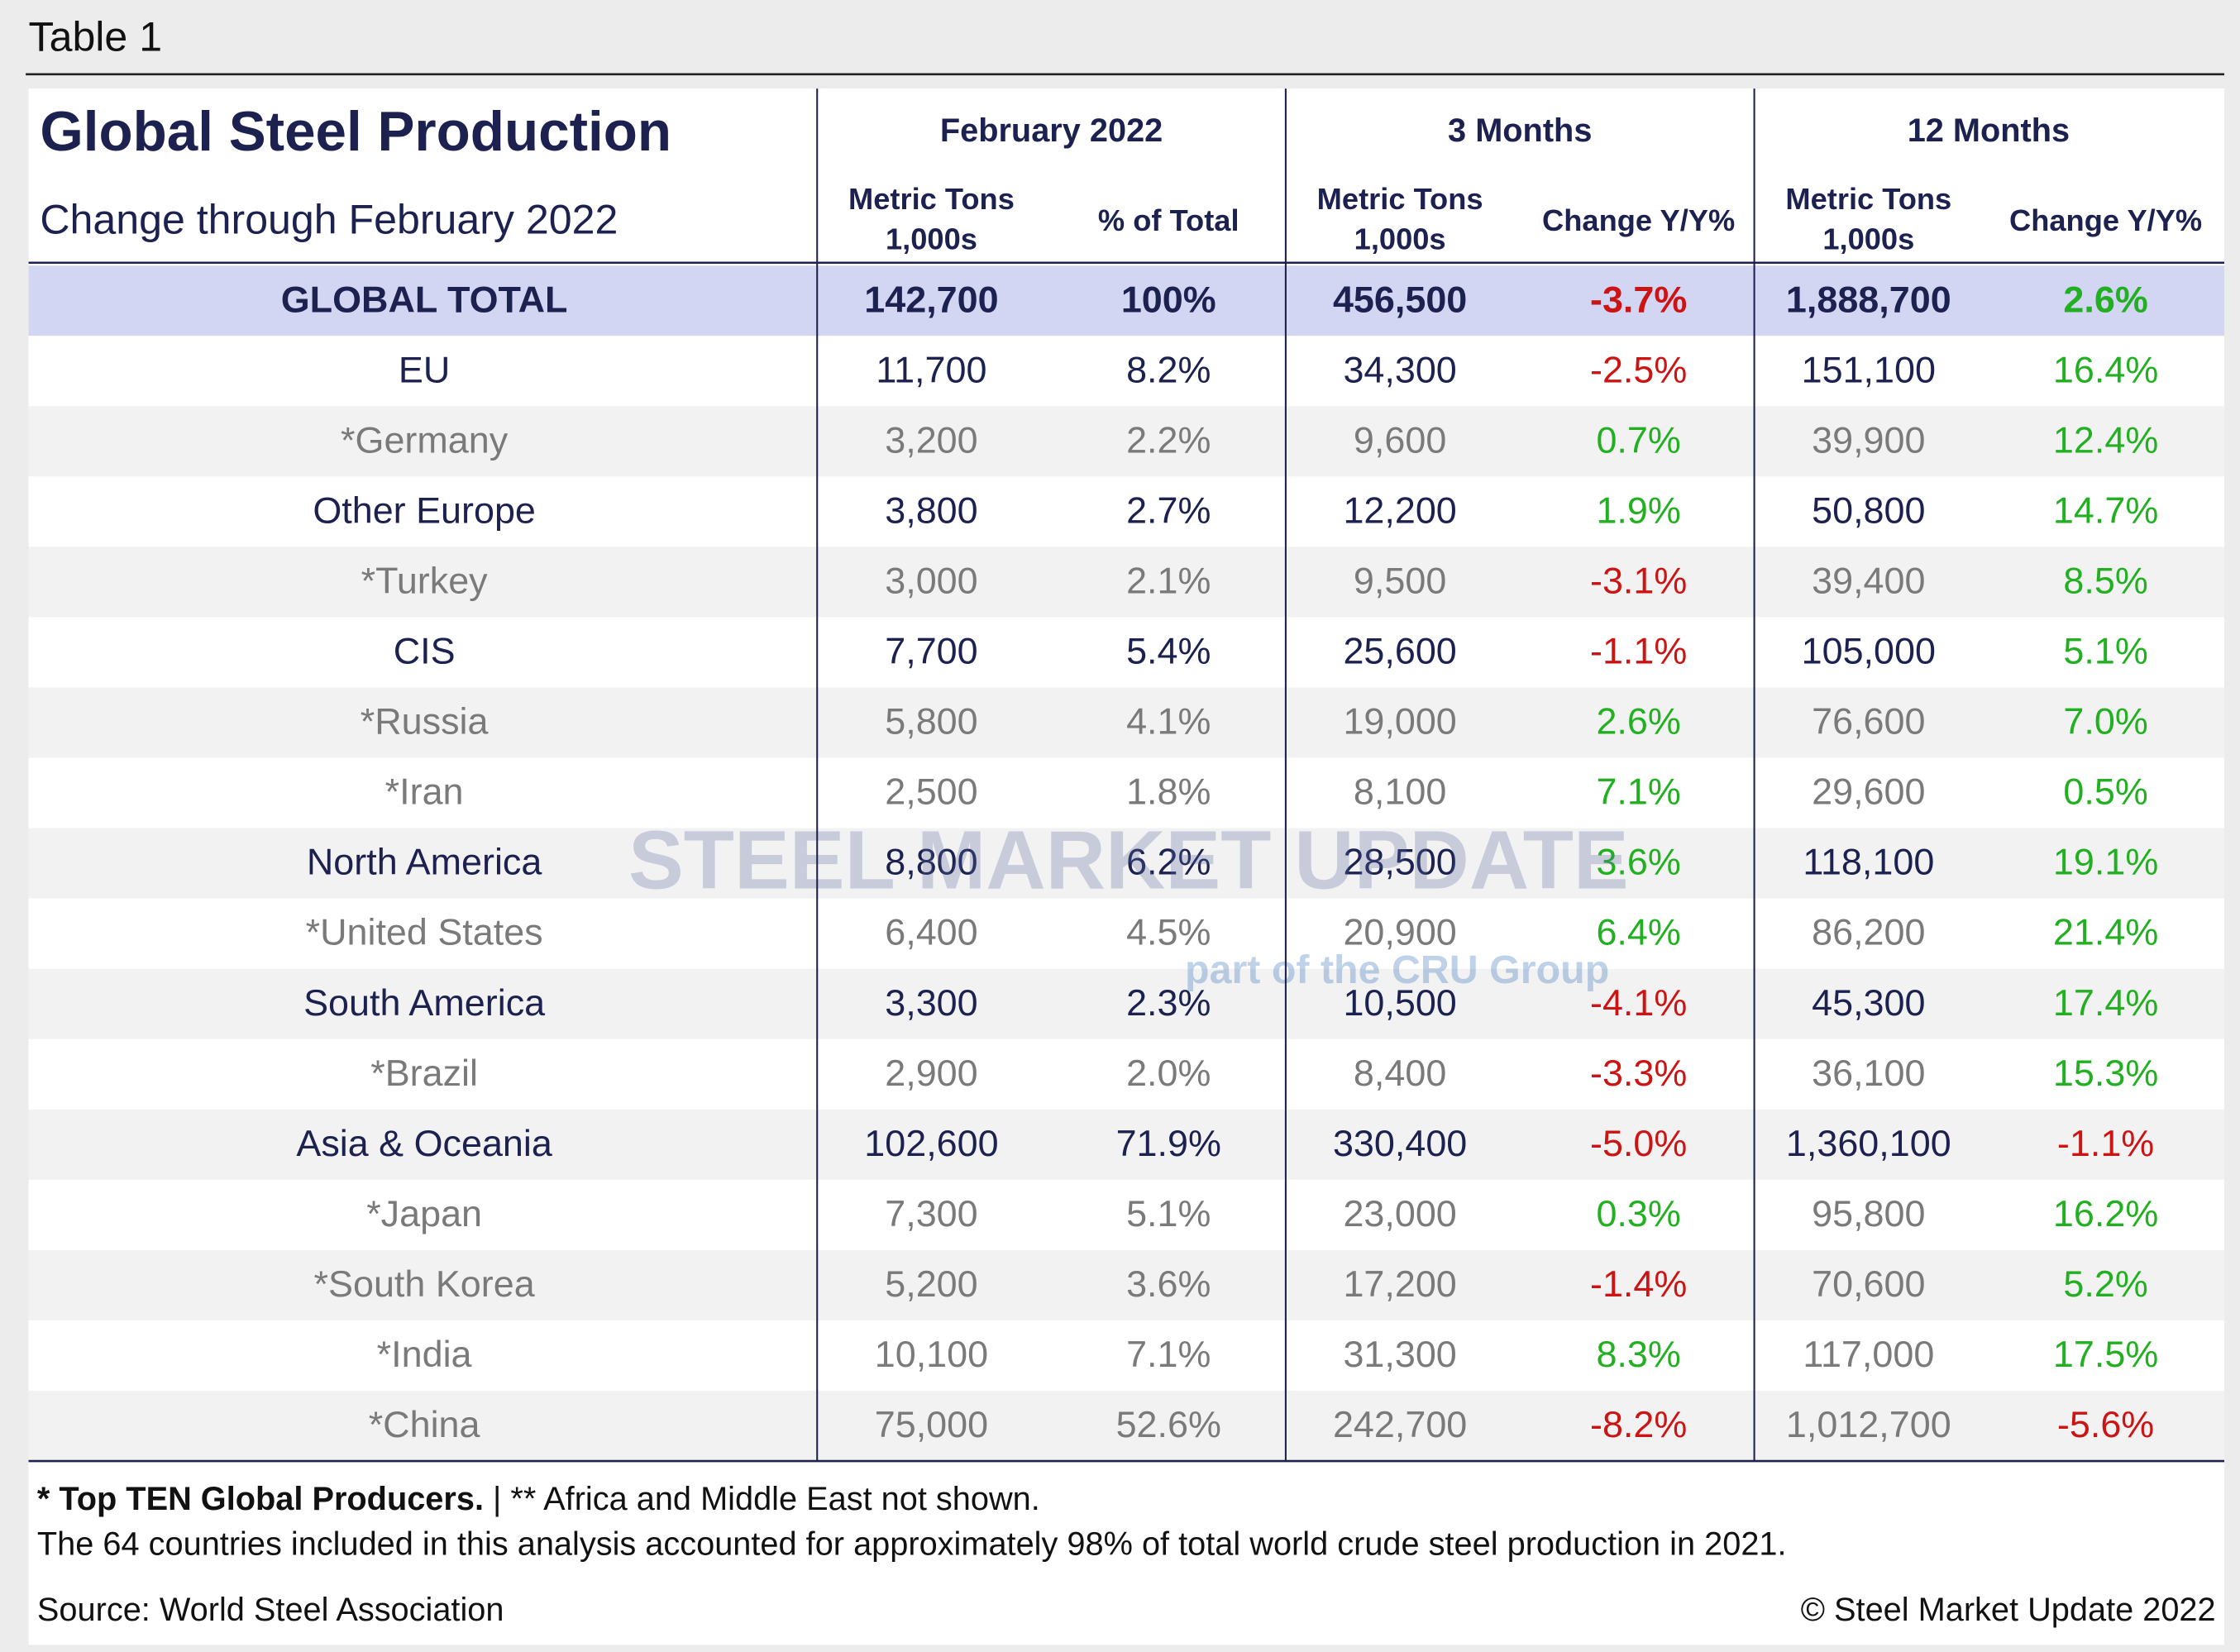 Image resolution: width=2240 pixels, height=1652 pixels. Describe the element at coordinates (425, 651) in the screenshot. I see `row-label: CIS` at that location.